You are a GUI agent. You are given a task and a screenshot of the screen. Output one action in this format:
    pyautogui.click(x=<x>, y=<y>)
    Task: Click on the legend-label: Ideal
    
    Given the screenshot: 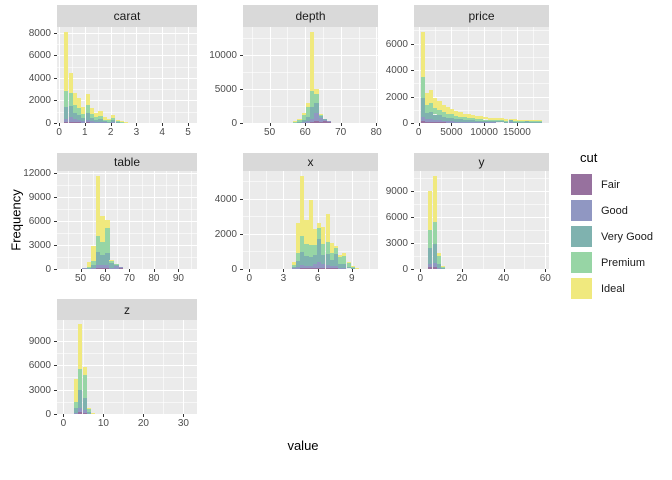 What is the action you would take?
    pyautogui.click(x=613, y=288)
    